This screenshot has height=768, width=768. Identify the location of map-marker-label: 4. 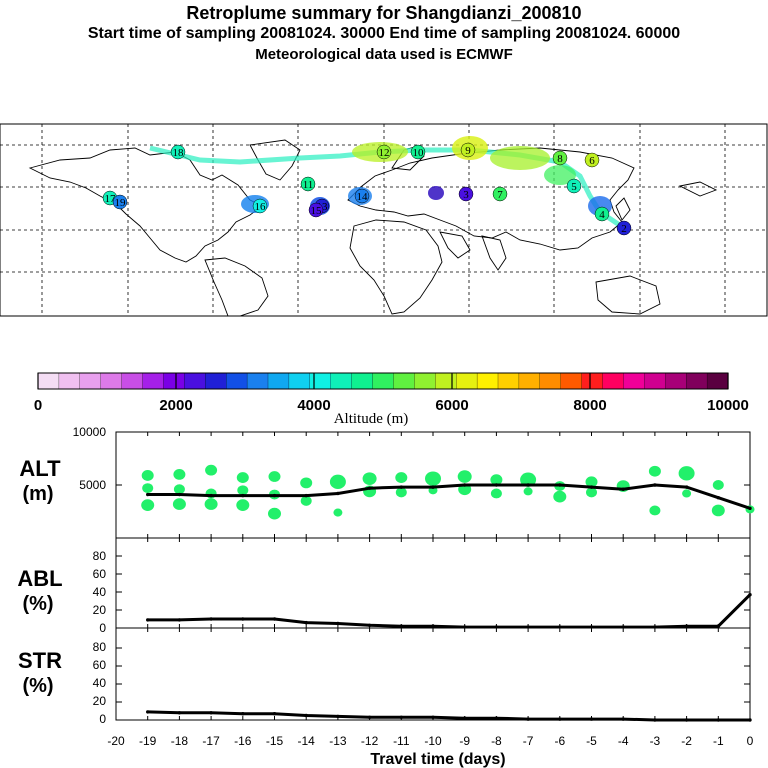
(602, 215).